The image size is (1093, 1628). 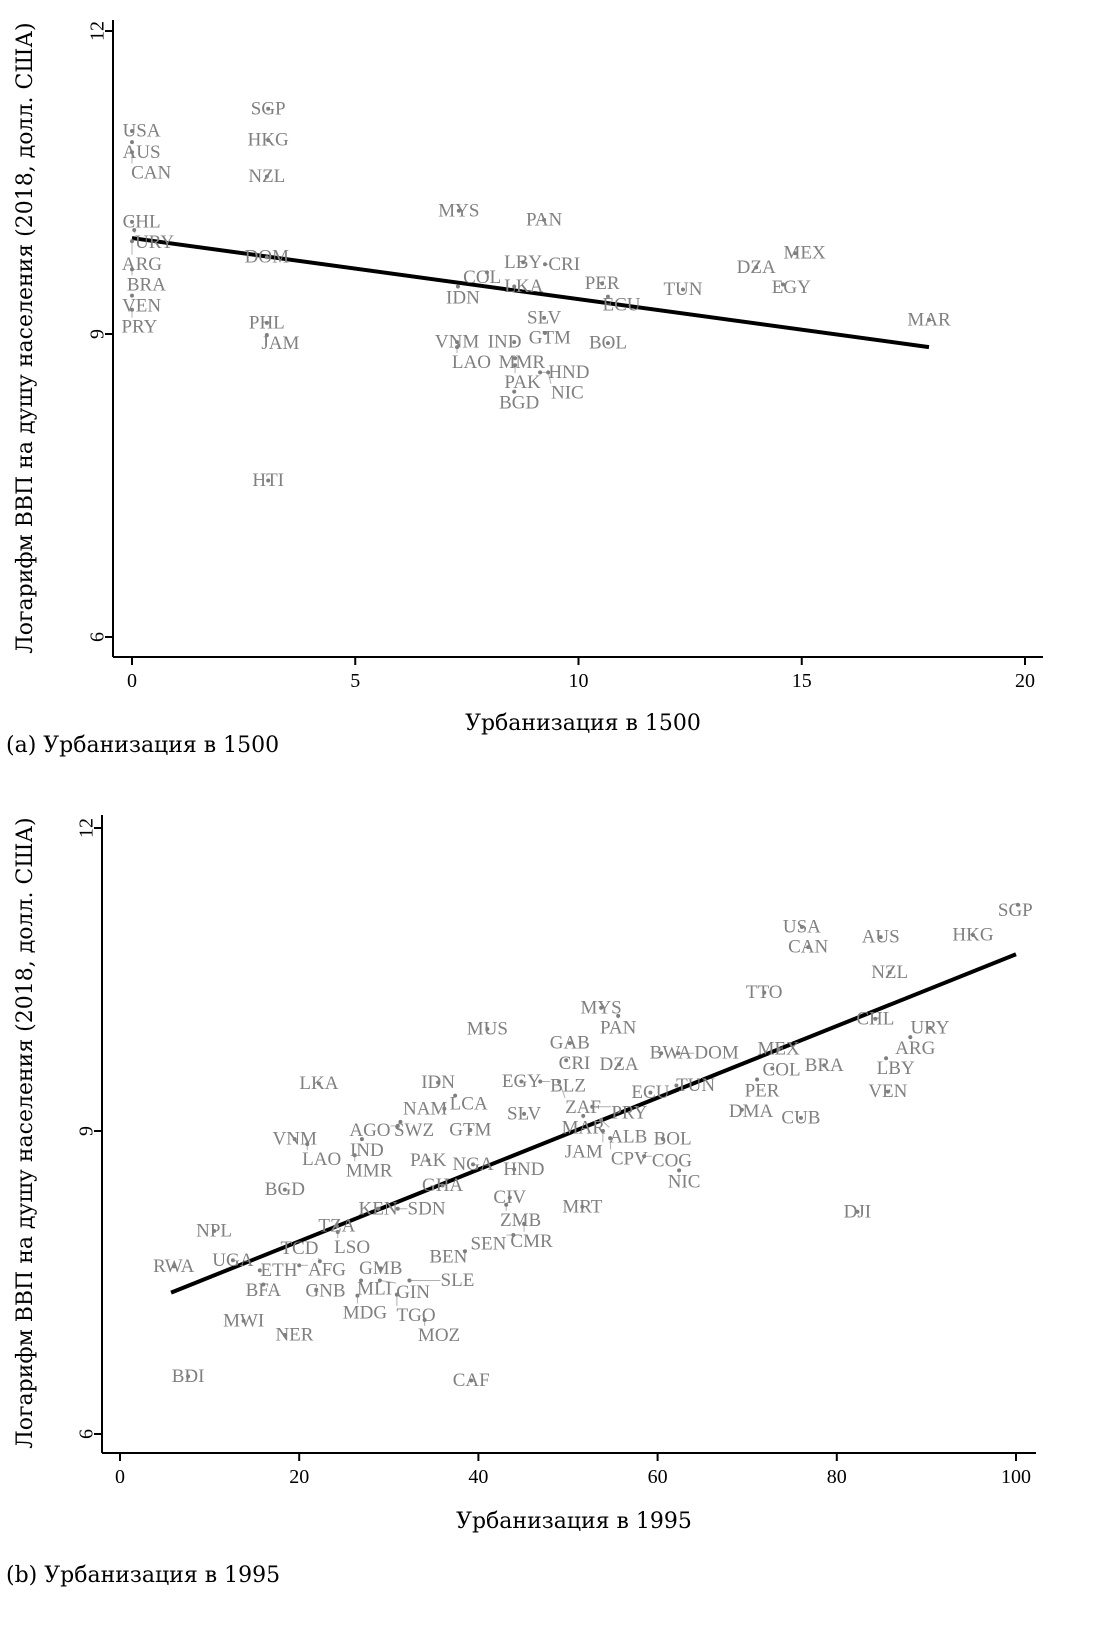 I want to click on point-label-CPV: CPV, so click(x=629, y=1158).